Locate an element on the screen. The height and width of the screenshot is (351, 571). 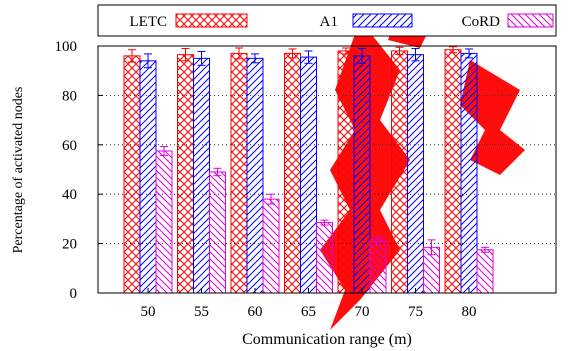
legend-label-letc: LETC is located at coordinates (149, 22).